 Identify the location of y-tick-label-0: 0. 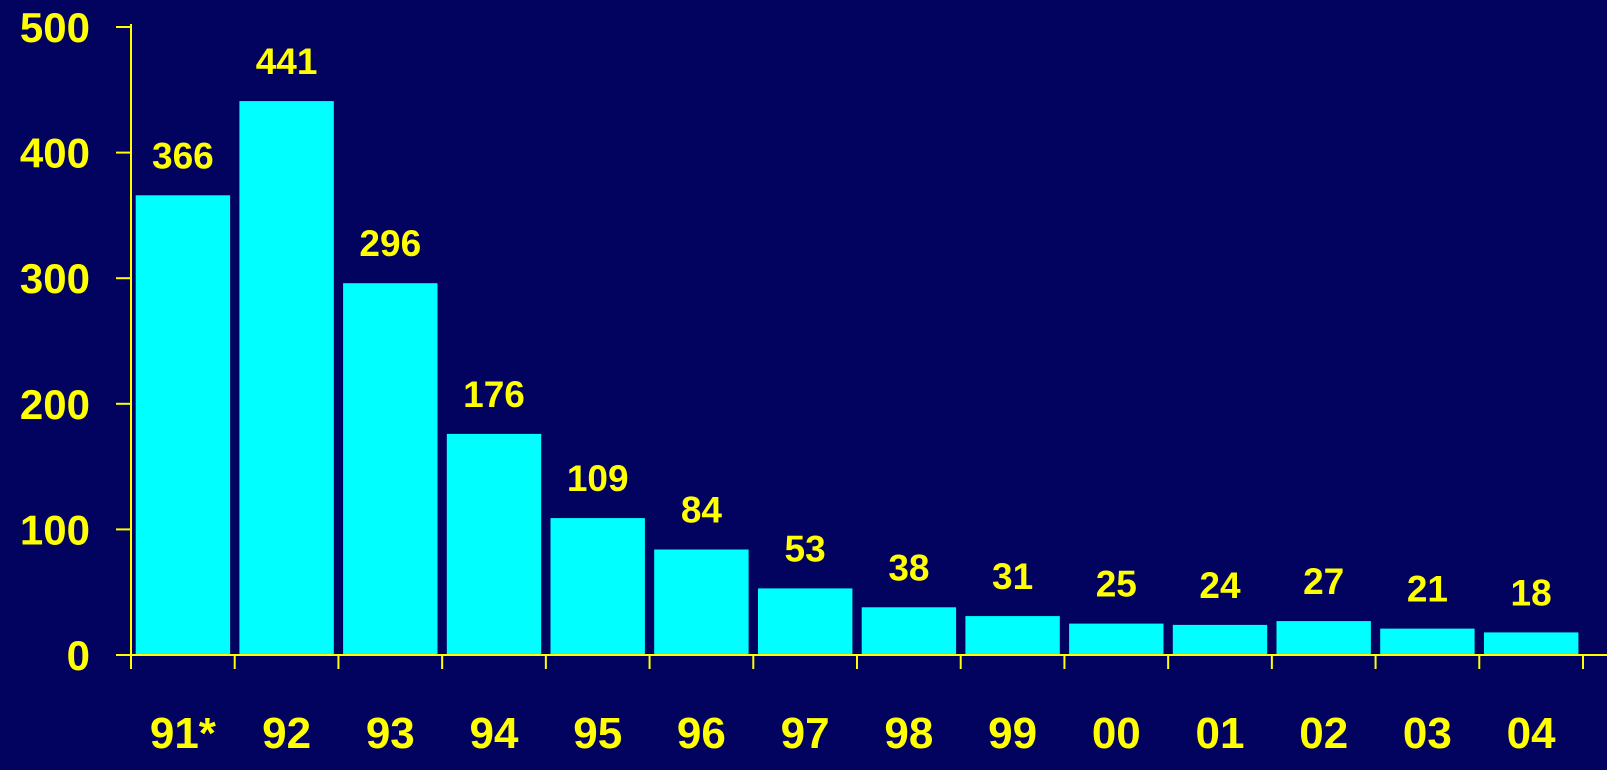
(78, 655).